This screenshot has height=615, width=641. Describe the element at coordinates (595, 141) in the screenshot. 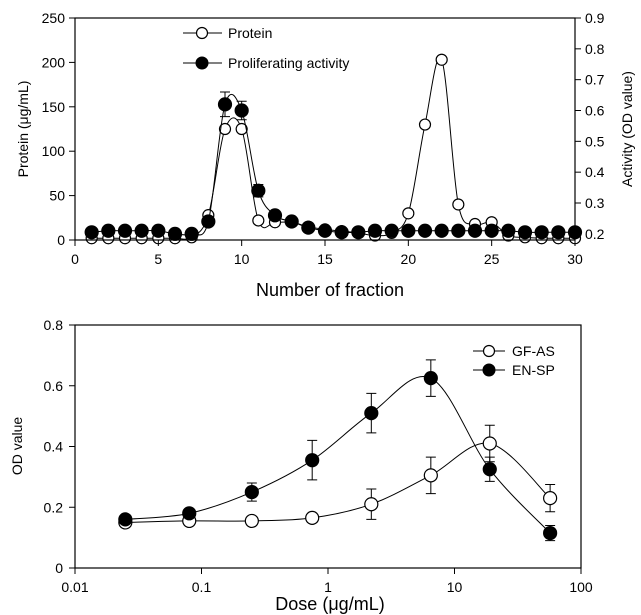

I see `fraction-right-y-tick-label: 0.5` at that location.